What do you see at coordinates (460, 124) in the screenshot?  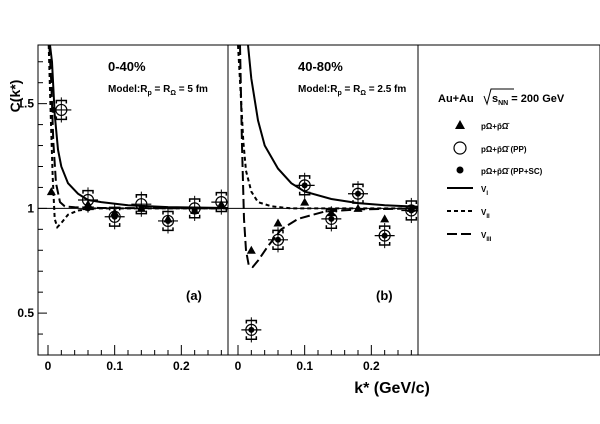 I see `legend-marker-triangle` at bounding box center [460, 124].